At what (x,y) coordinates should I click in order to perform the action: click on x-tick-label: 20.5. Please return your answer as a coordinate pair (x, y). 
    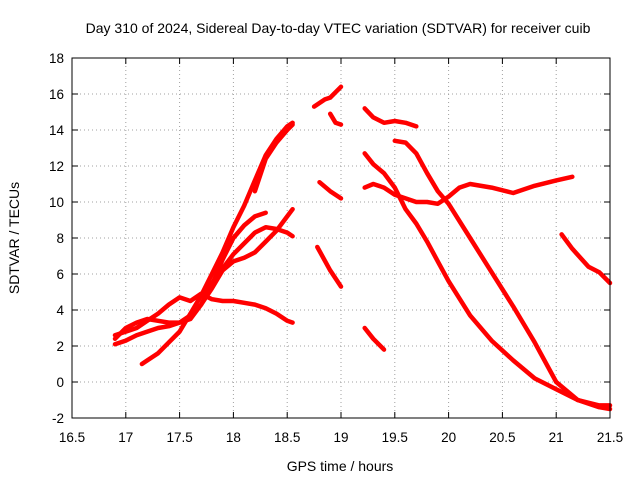
    Looking at the image, I should click on (502, 437).